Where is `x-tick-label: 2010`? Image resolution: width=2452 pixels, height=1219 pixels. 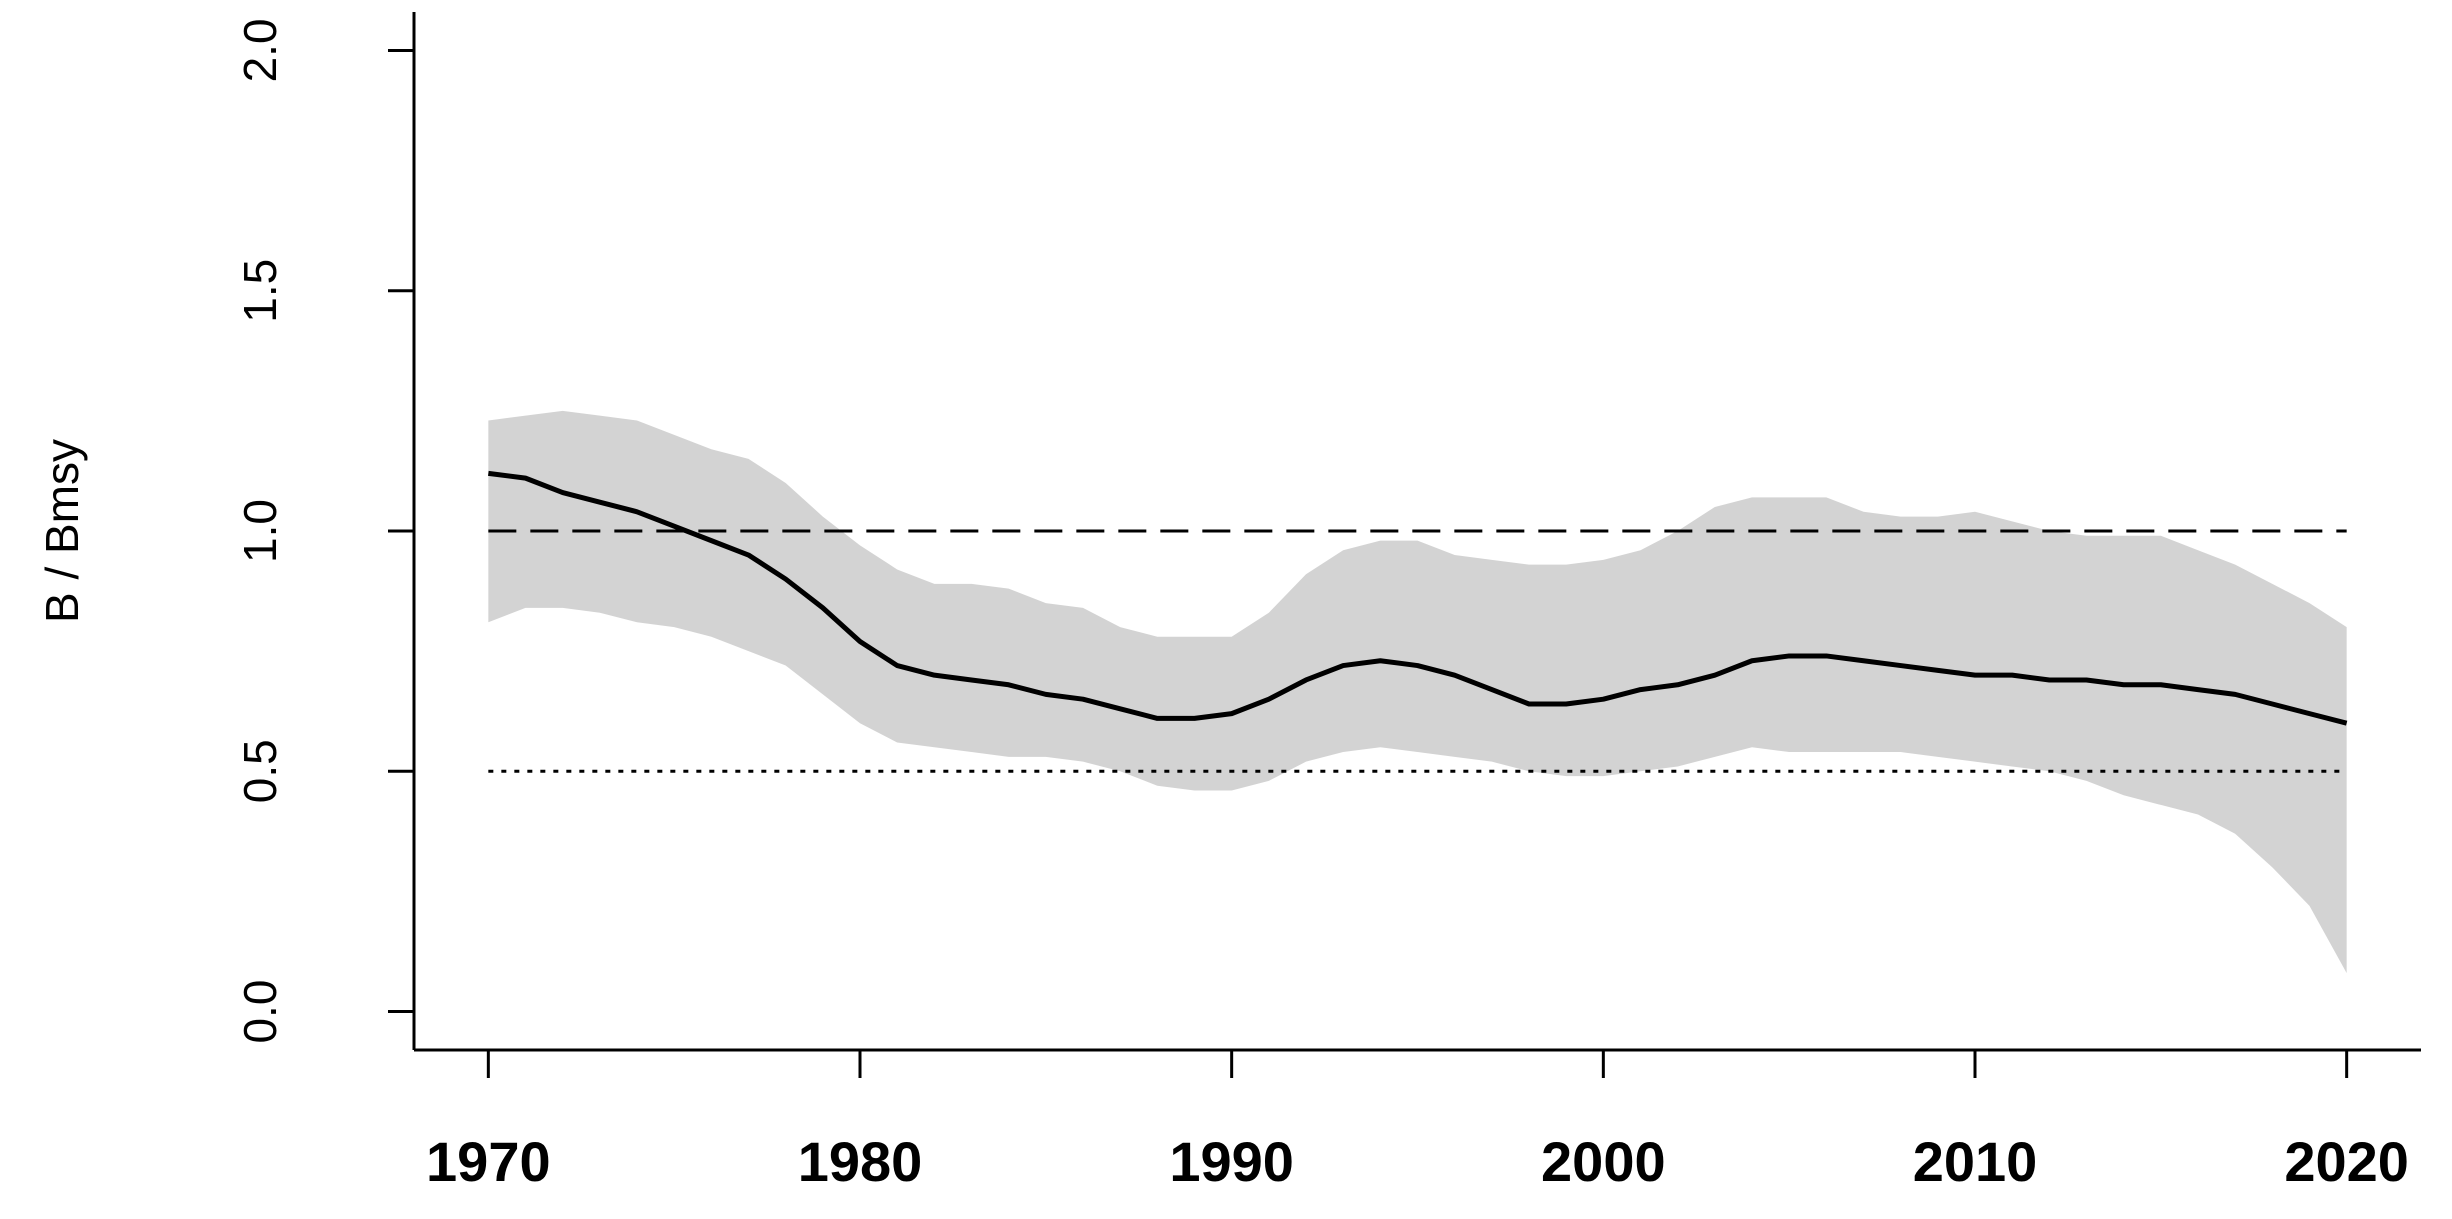 x-tick-label: 2010 is located at coordinates (1975, 1161).